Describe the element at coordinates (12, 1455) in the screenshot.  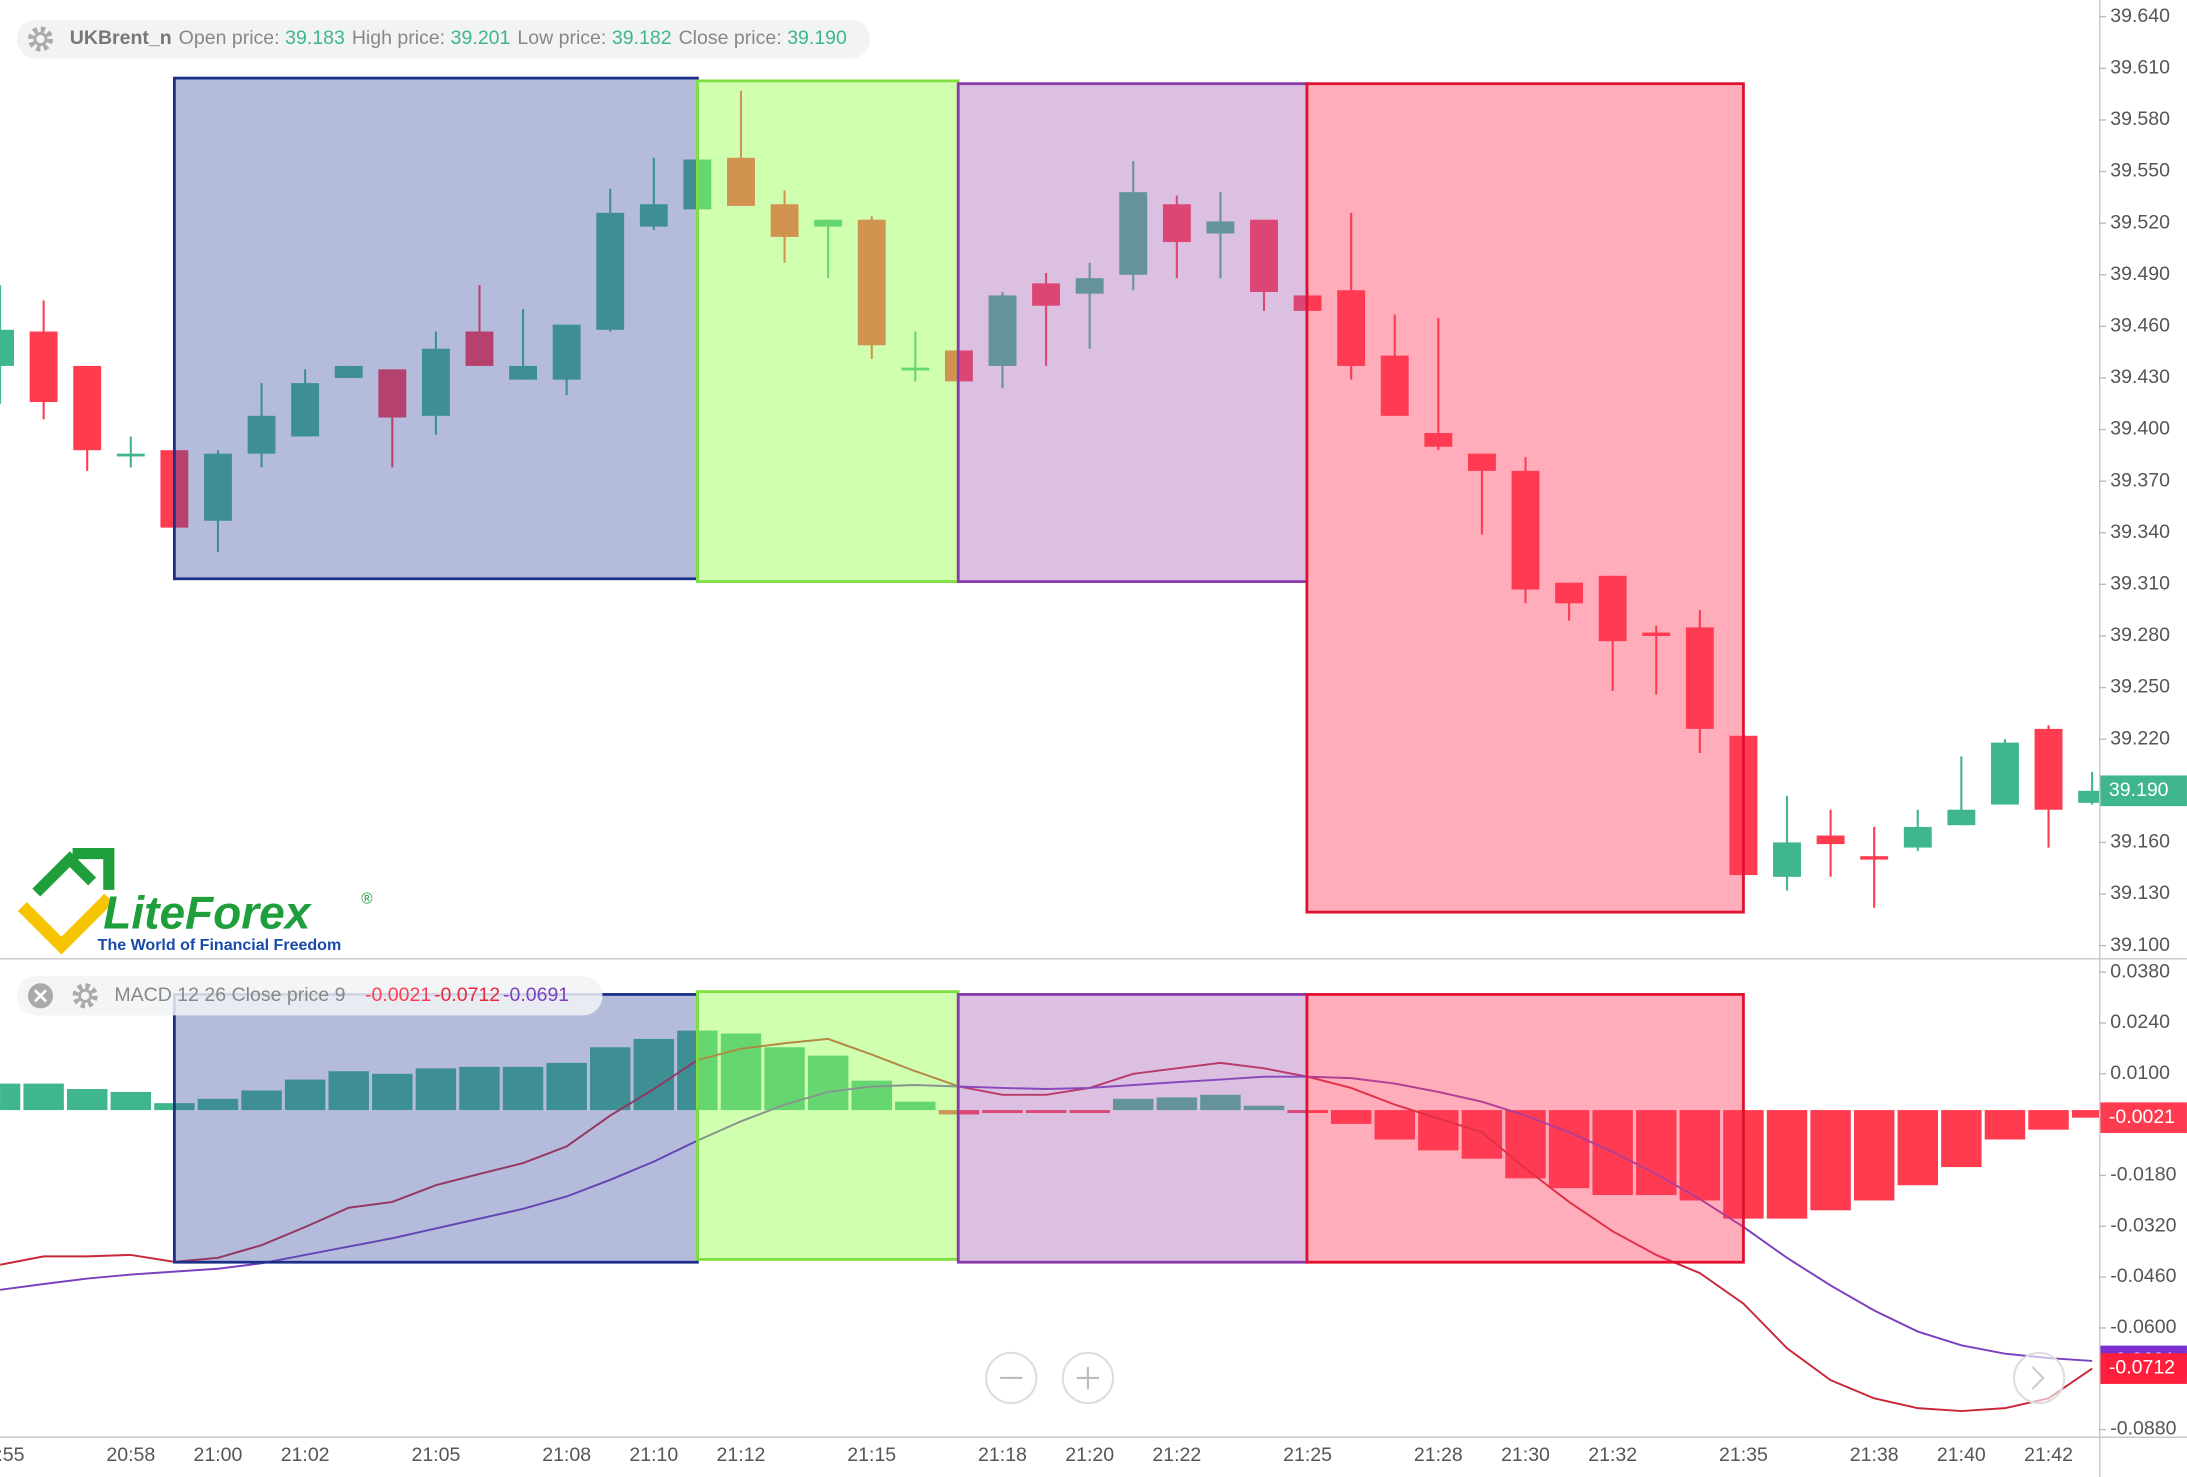
I see `x-tick-label: 20:55` at that location.